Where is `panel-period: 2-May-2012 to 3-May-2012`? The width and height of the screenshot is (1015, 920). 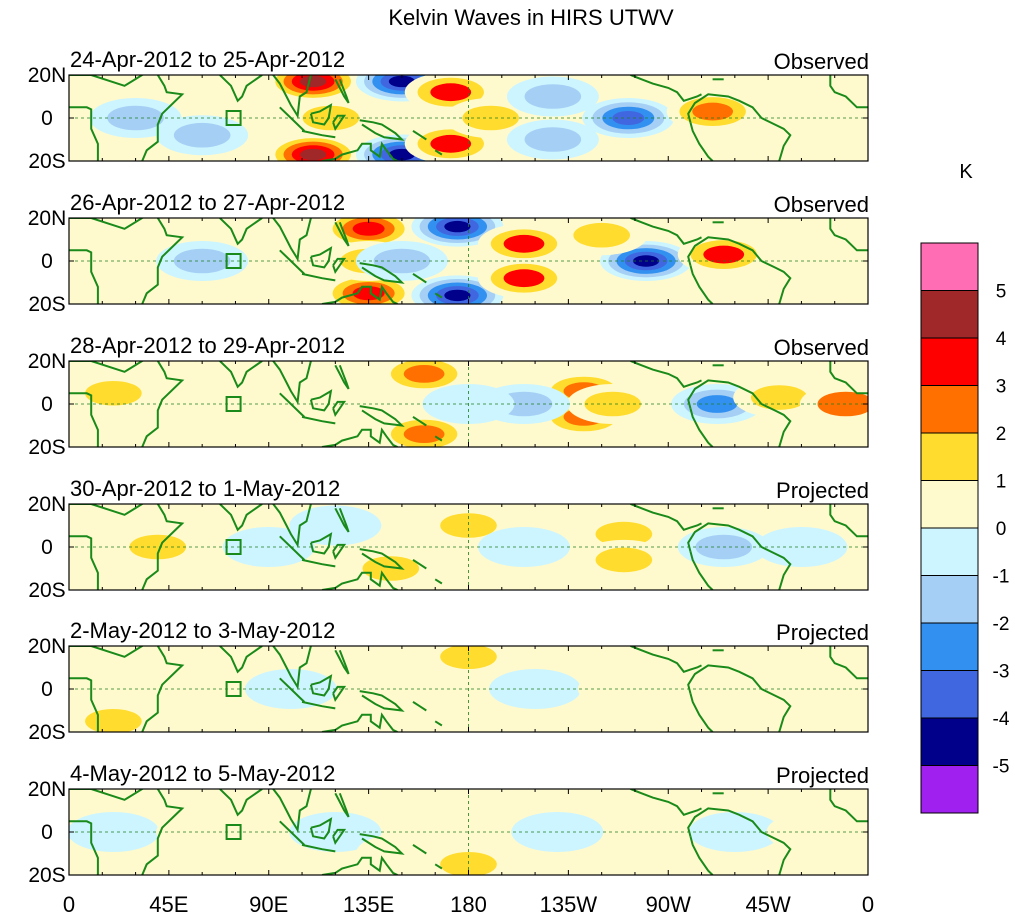 panel-period: 2-May-2012 to 3-May-2012 is located at coordinates (202, 630).